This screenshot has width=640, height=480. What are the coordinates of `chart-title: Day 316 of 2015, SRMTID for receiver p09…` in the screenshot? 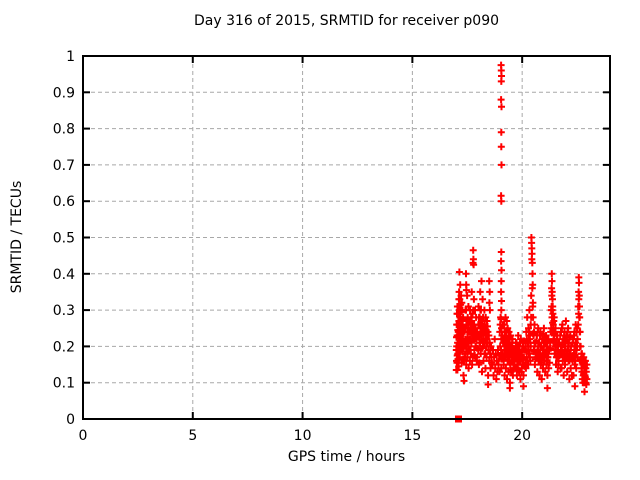 It's located at (346, 21).